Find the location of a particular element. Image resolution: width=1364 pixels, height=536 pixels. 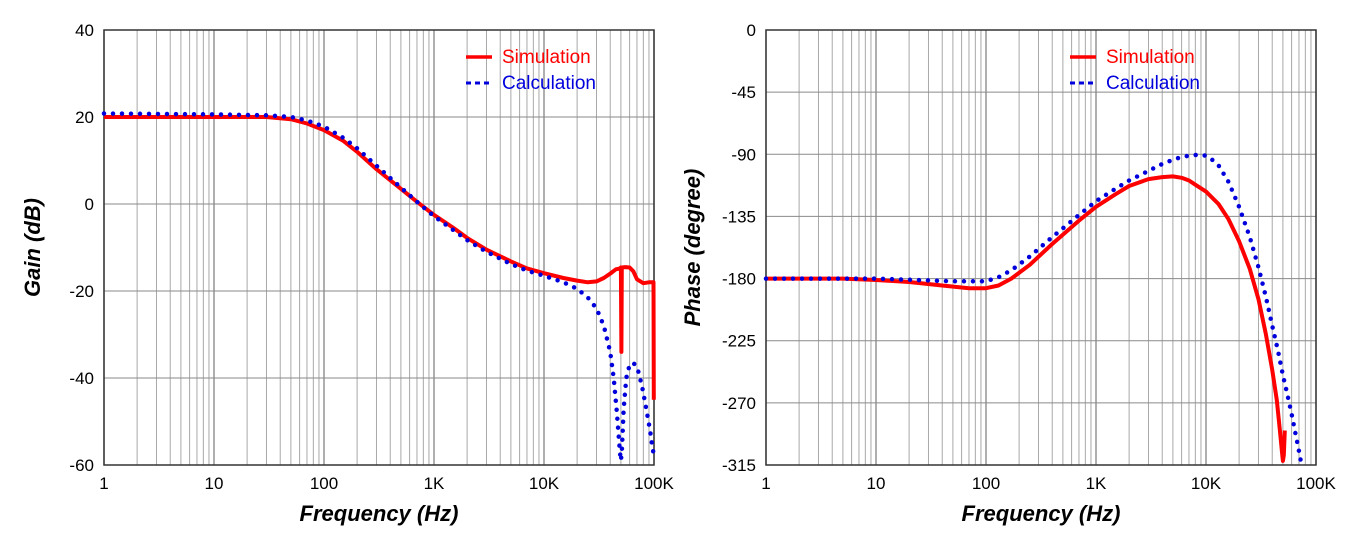

gain-legend-label-simulation: Simulation is located at coordinates (546, 57).